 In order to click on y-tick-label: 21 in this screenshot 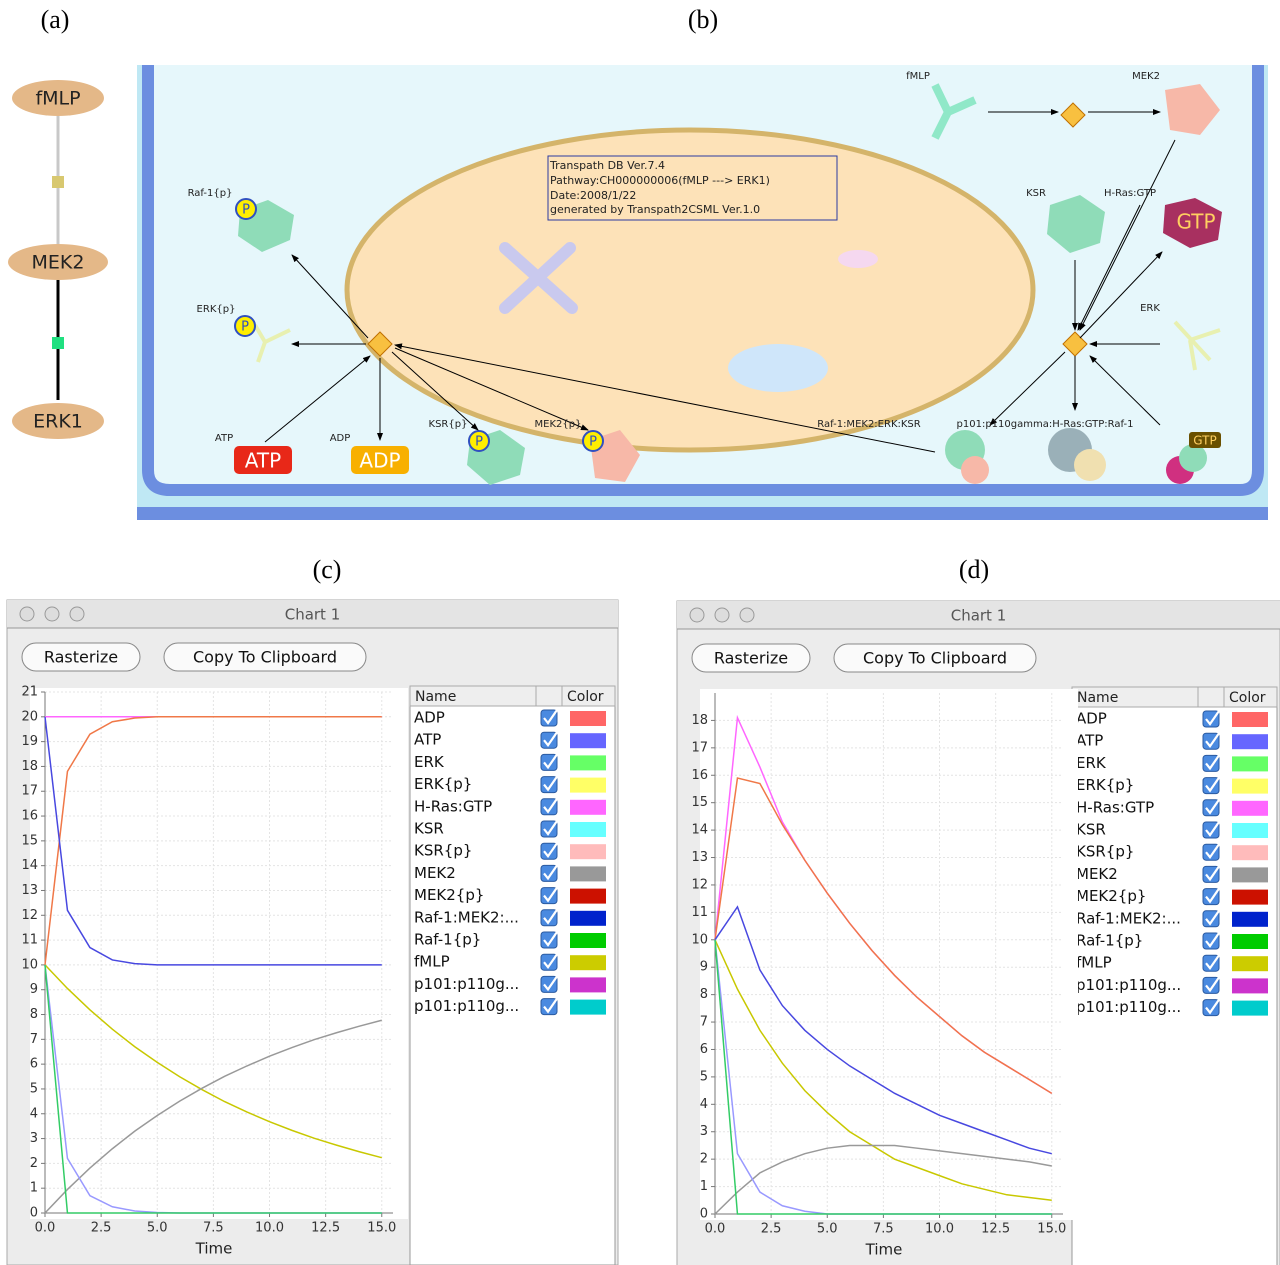, I will do `click(29, 692)`.